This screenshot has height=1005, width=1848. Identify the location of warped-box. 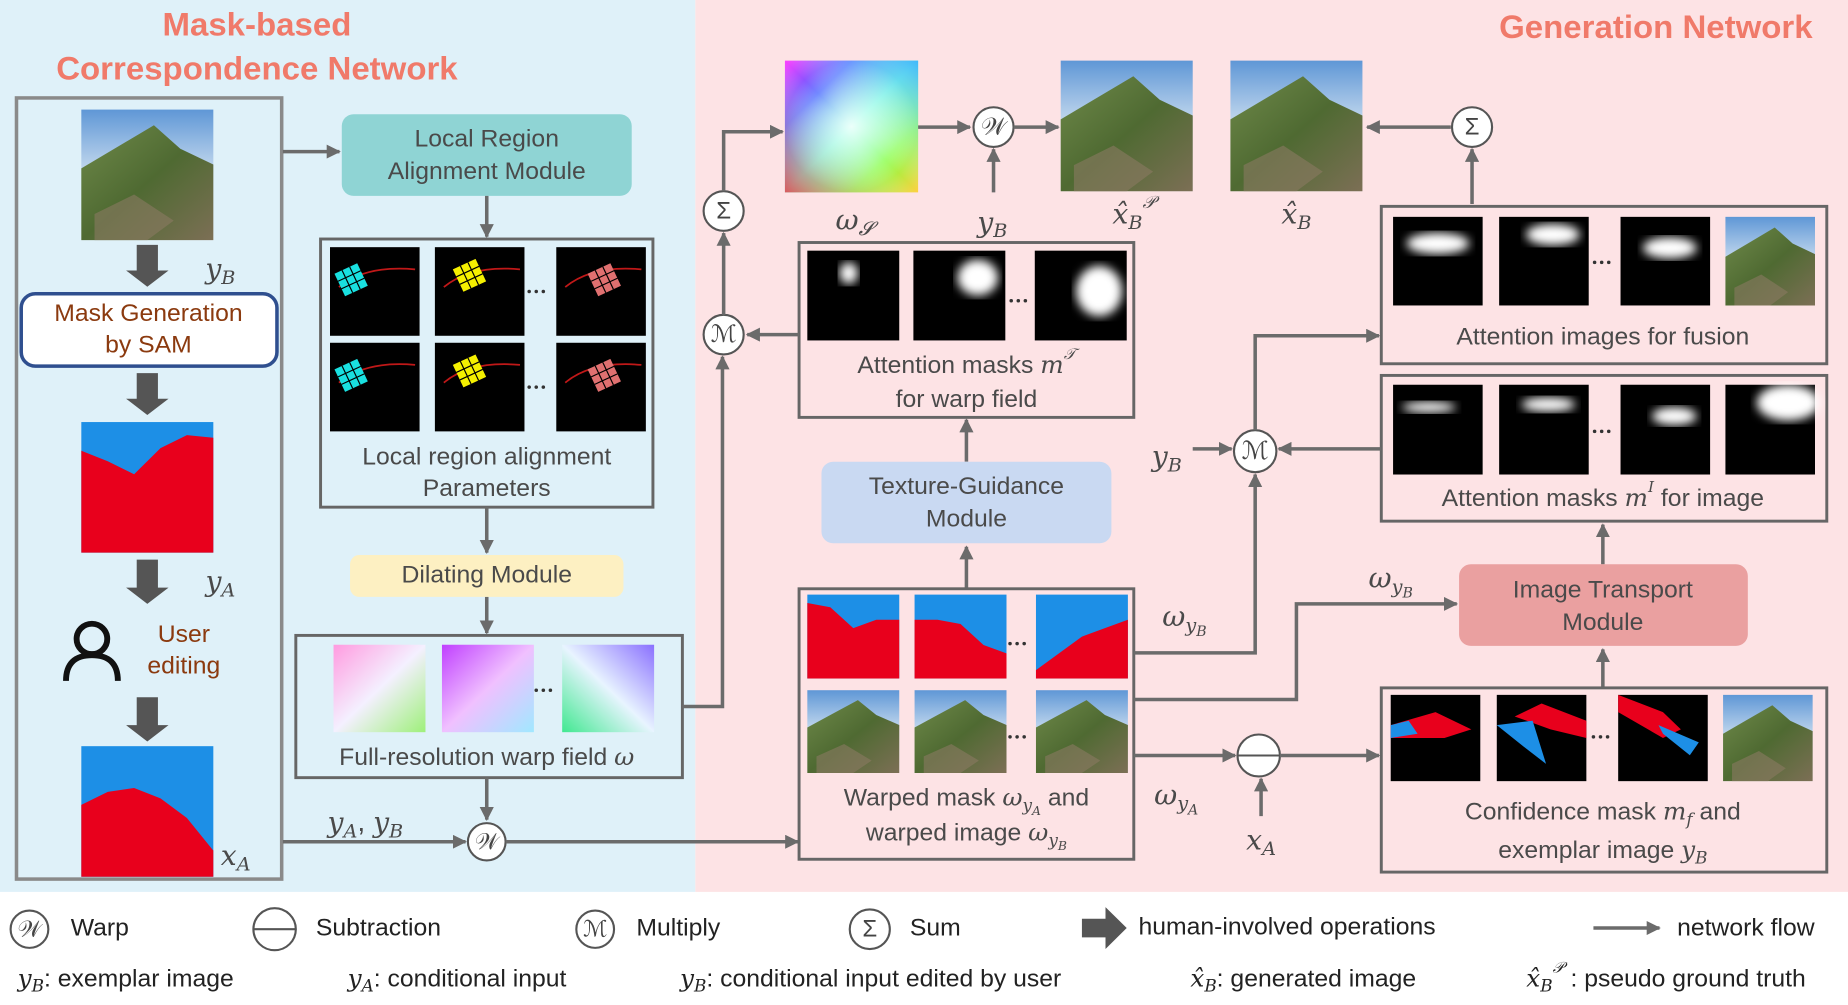
(966, 724).